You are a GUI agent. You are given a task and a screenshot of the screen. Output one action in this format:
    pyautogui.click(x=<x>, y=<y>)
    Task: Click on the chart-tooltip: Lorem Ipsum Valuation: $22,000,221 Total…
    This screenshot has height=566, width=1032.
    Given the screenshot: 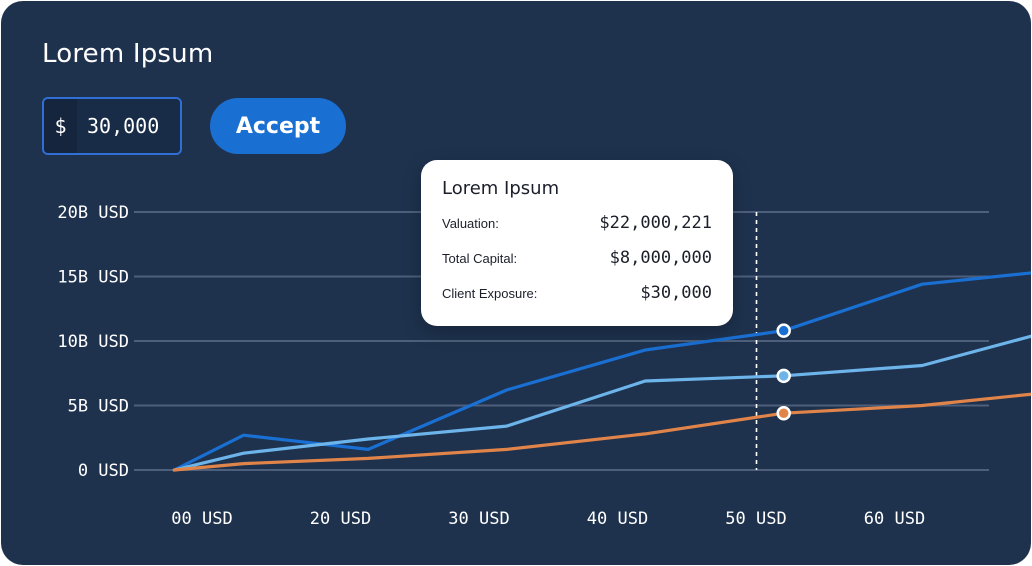 What is the action you would take?
    pyautogui.click(x=577, y=243)
    